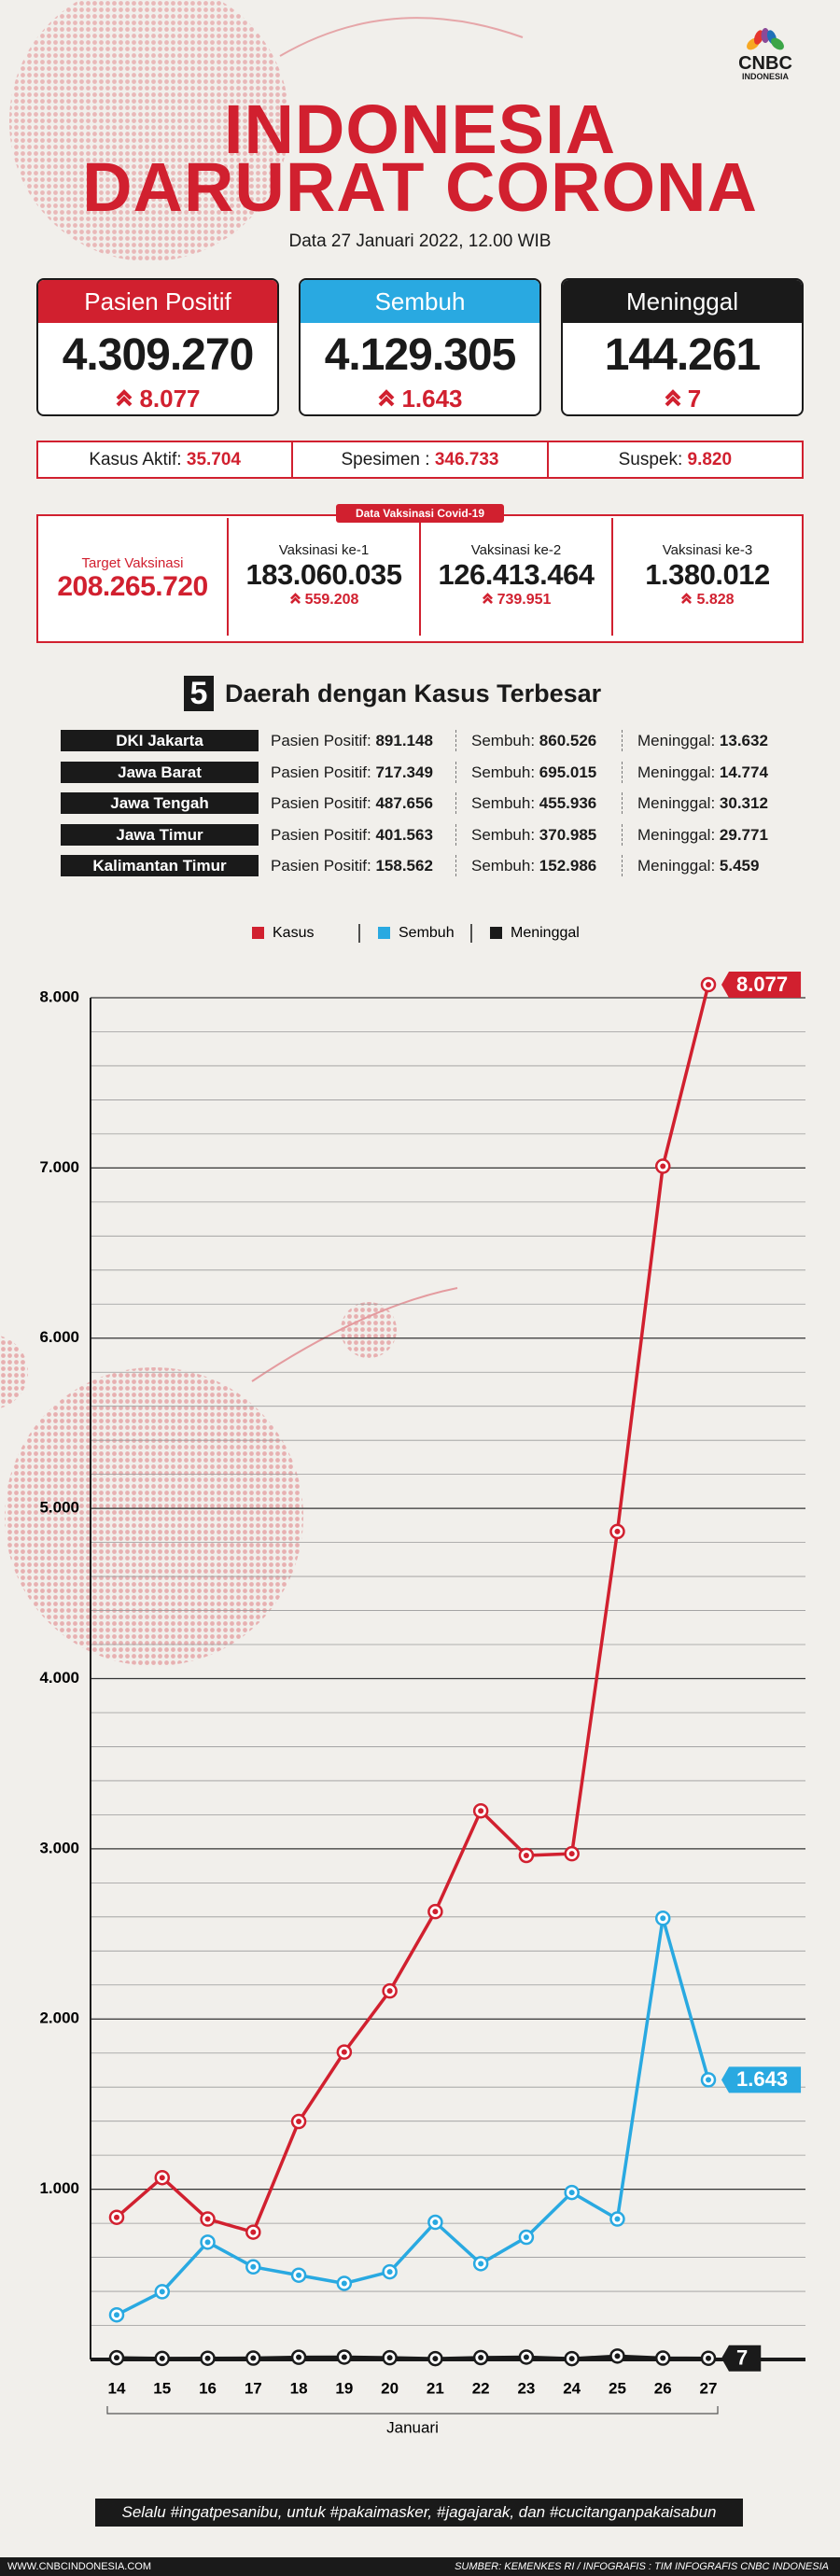 The image size is (840, 2576). I want to click on y-tick-label: 4.000, so click(59, 1678).